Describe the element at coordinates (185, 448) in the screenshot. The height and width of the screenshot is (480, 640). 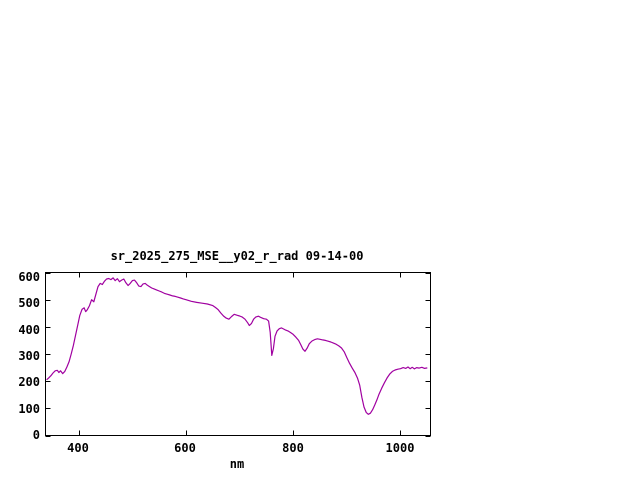
I see `x-tick-label-600: 600` at that location.